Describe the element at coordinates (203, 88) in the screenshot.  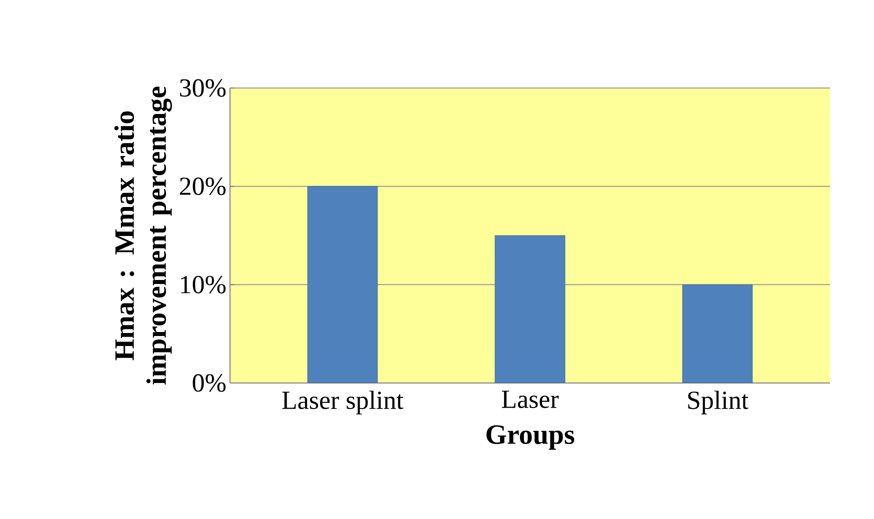
I see `y-tick-label: 30%` at that location.